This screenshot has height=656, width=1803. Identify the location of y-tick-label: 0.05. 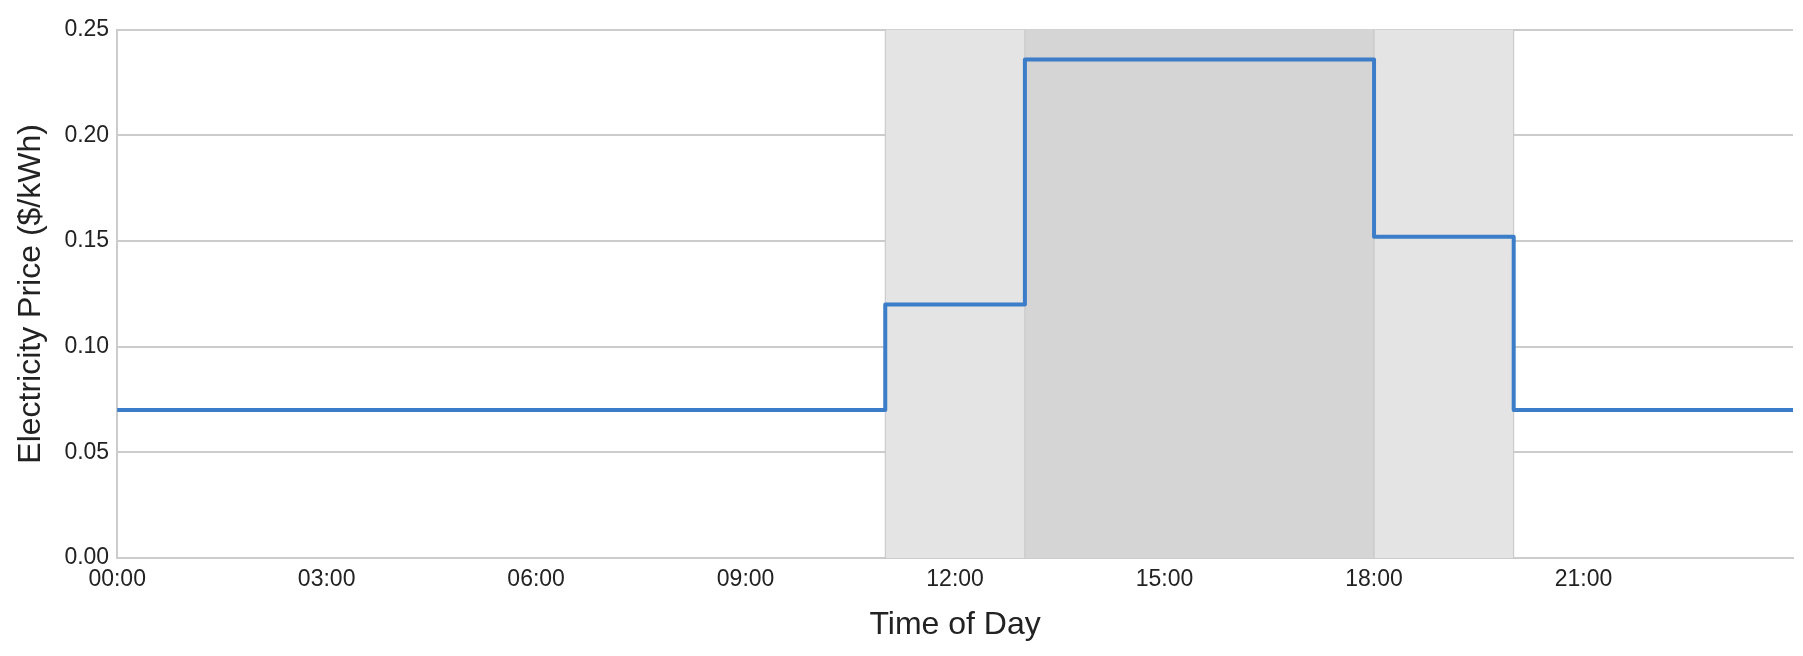
(87, 450).